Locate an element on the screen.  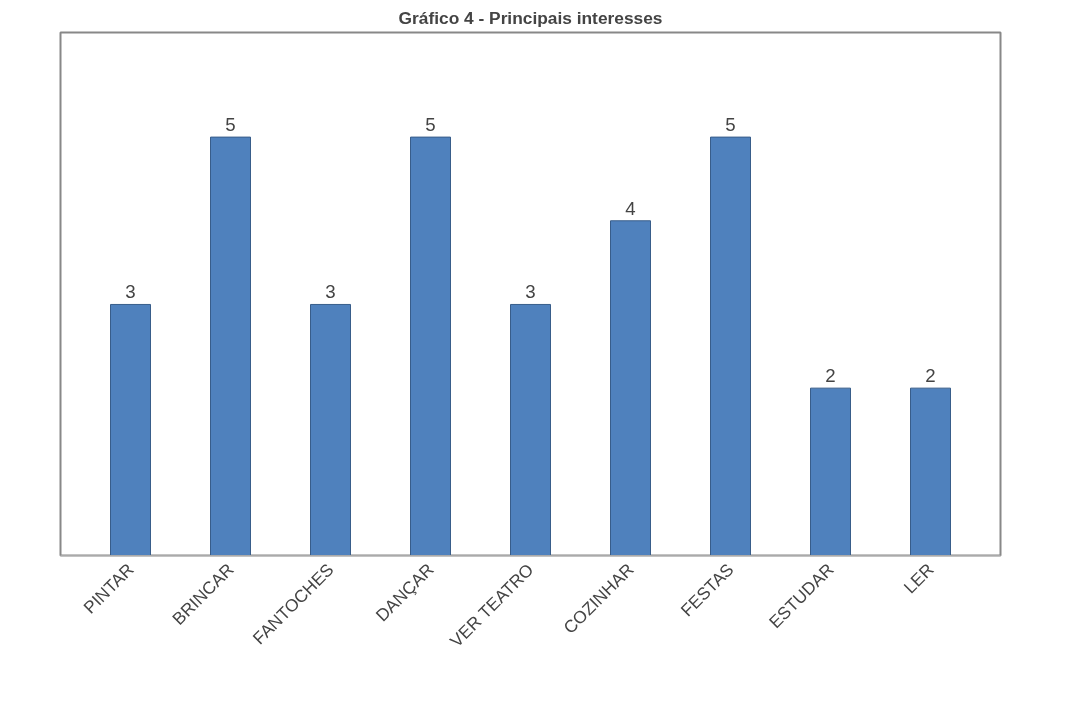
x-tick-label: LER is located at coordinates (918, 578).